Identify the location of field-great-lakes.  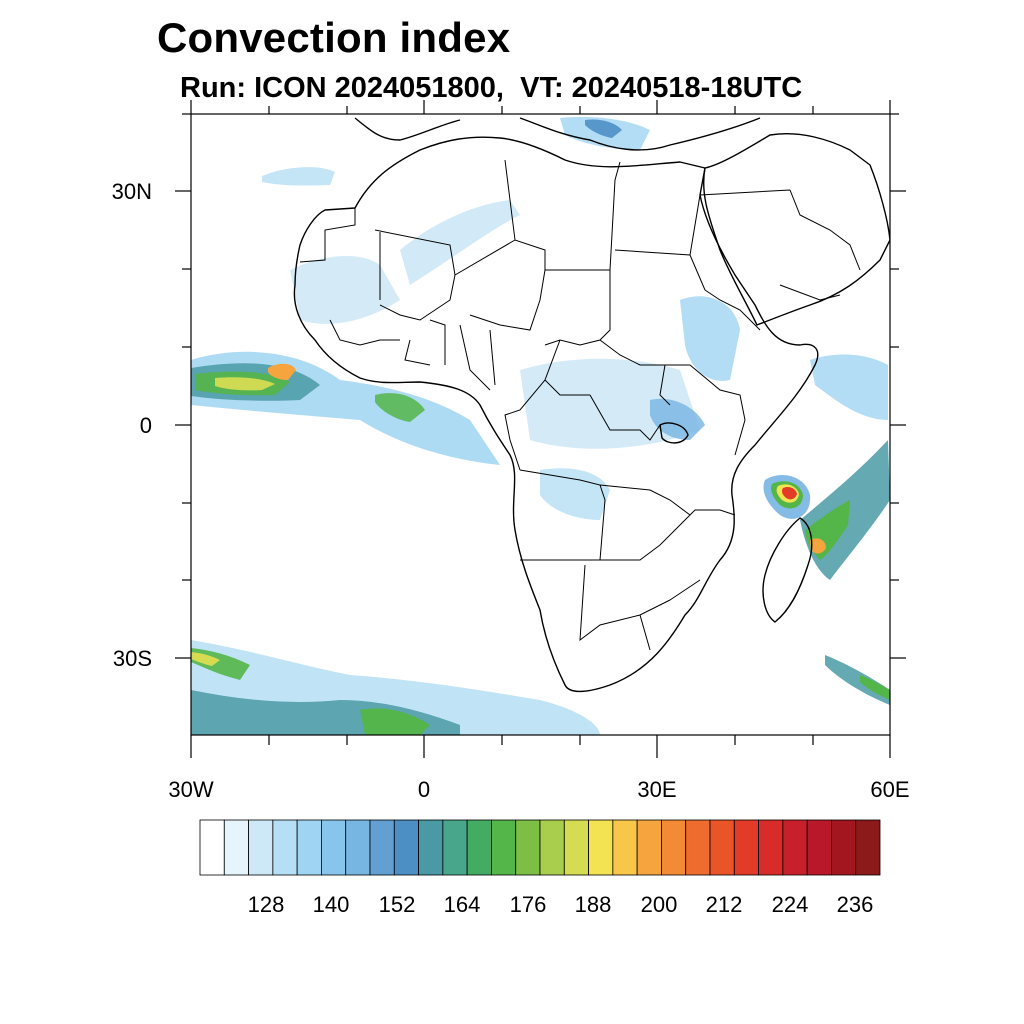
(677, 419).